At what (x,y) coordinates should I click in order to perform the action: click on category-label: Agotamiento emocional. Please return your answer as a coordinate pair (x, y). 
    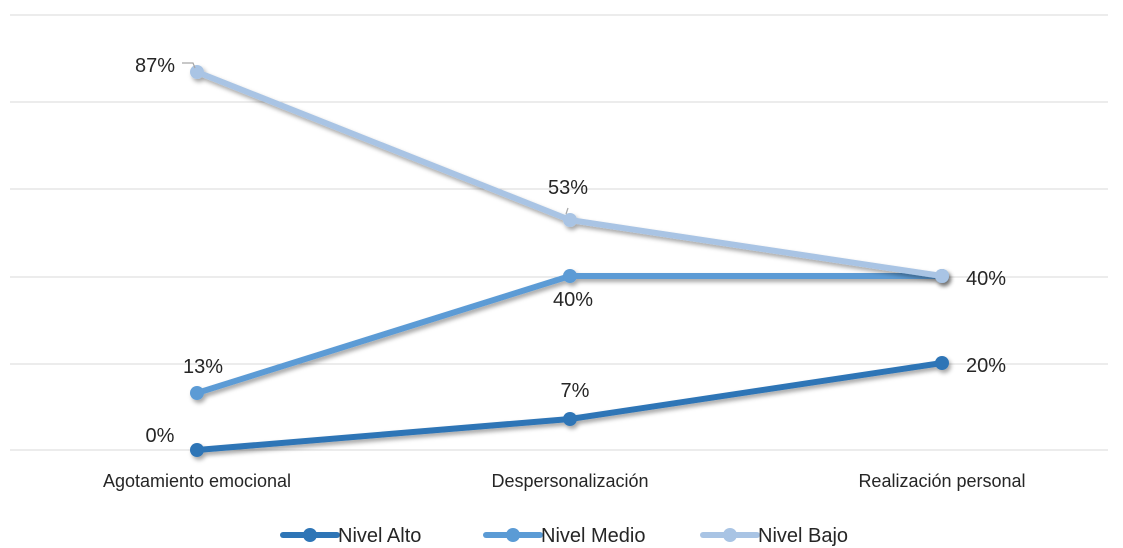
    Looking at the image, I should click on (197, 481).